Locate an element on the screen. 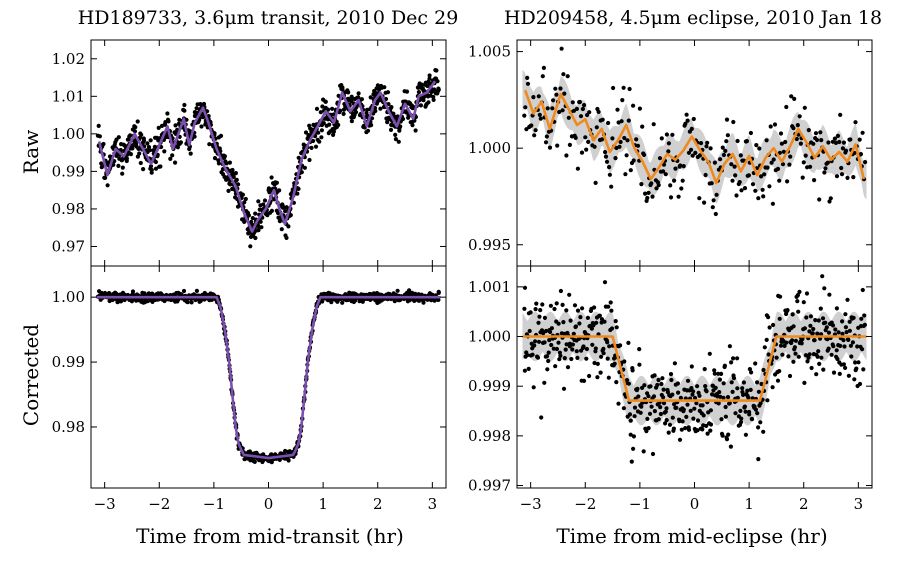 This screenshot has height=564, width=911. ytick-label: 0.995 is located at coordinates (489, 245).